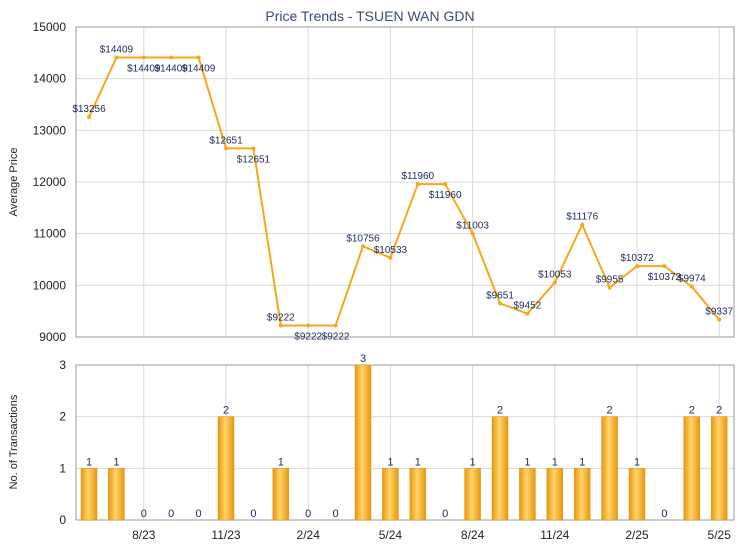  Describe the element at coordinates (50, 27) in the screenshot. I see `price-y-tick-label: 15000` at that location.